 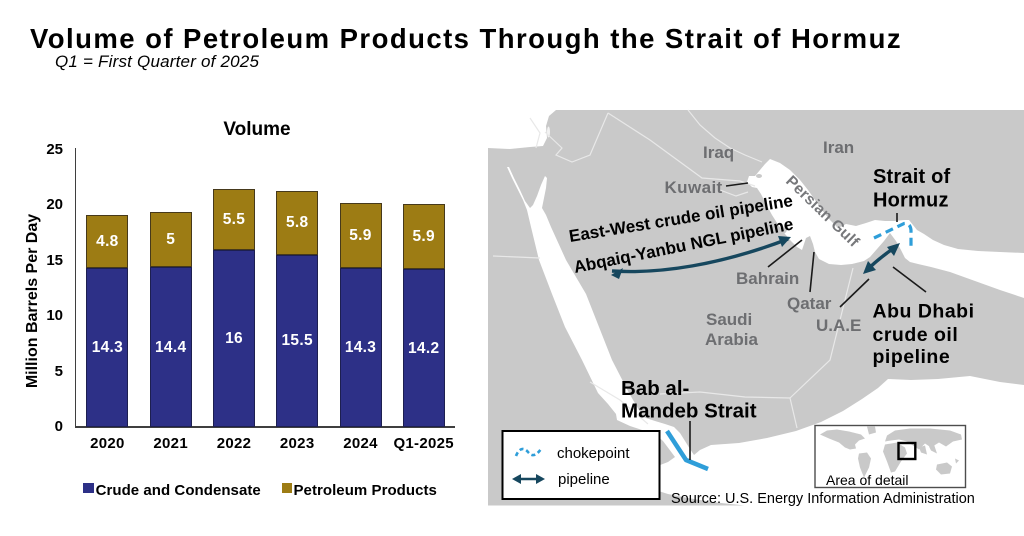 I want to click on svg-text: crude oil, so click(x=916, y=335).